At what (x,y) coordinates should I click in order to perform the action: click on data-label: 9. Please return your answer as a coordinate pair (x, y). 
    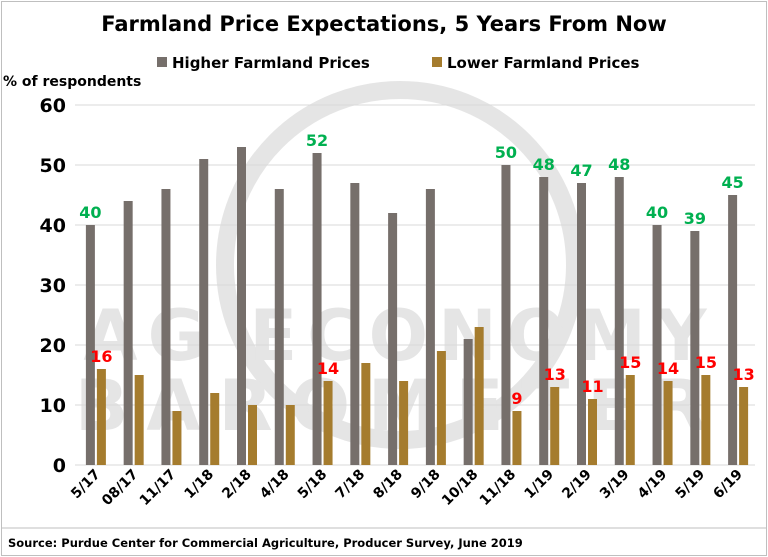
    Looking at the image, I should click on (516, 398).